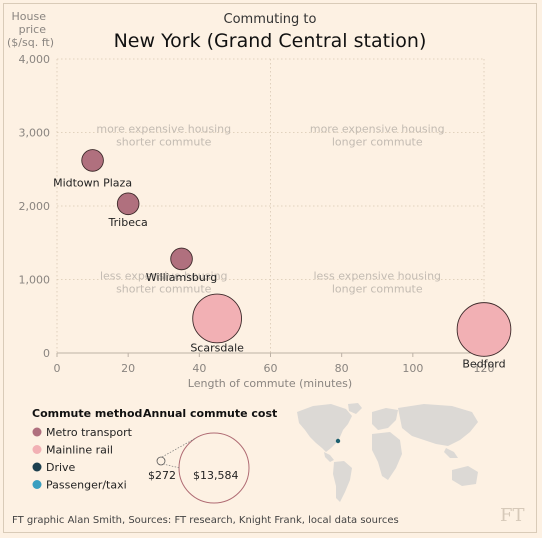  I want to click on x-tick-label: 20, so click(128, 368).